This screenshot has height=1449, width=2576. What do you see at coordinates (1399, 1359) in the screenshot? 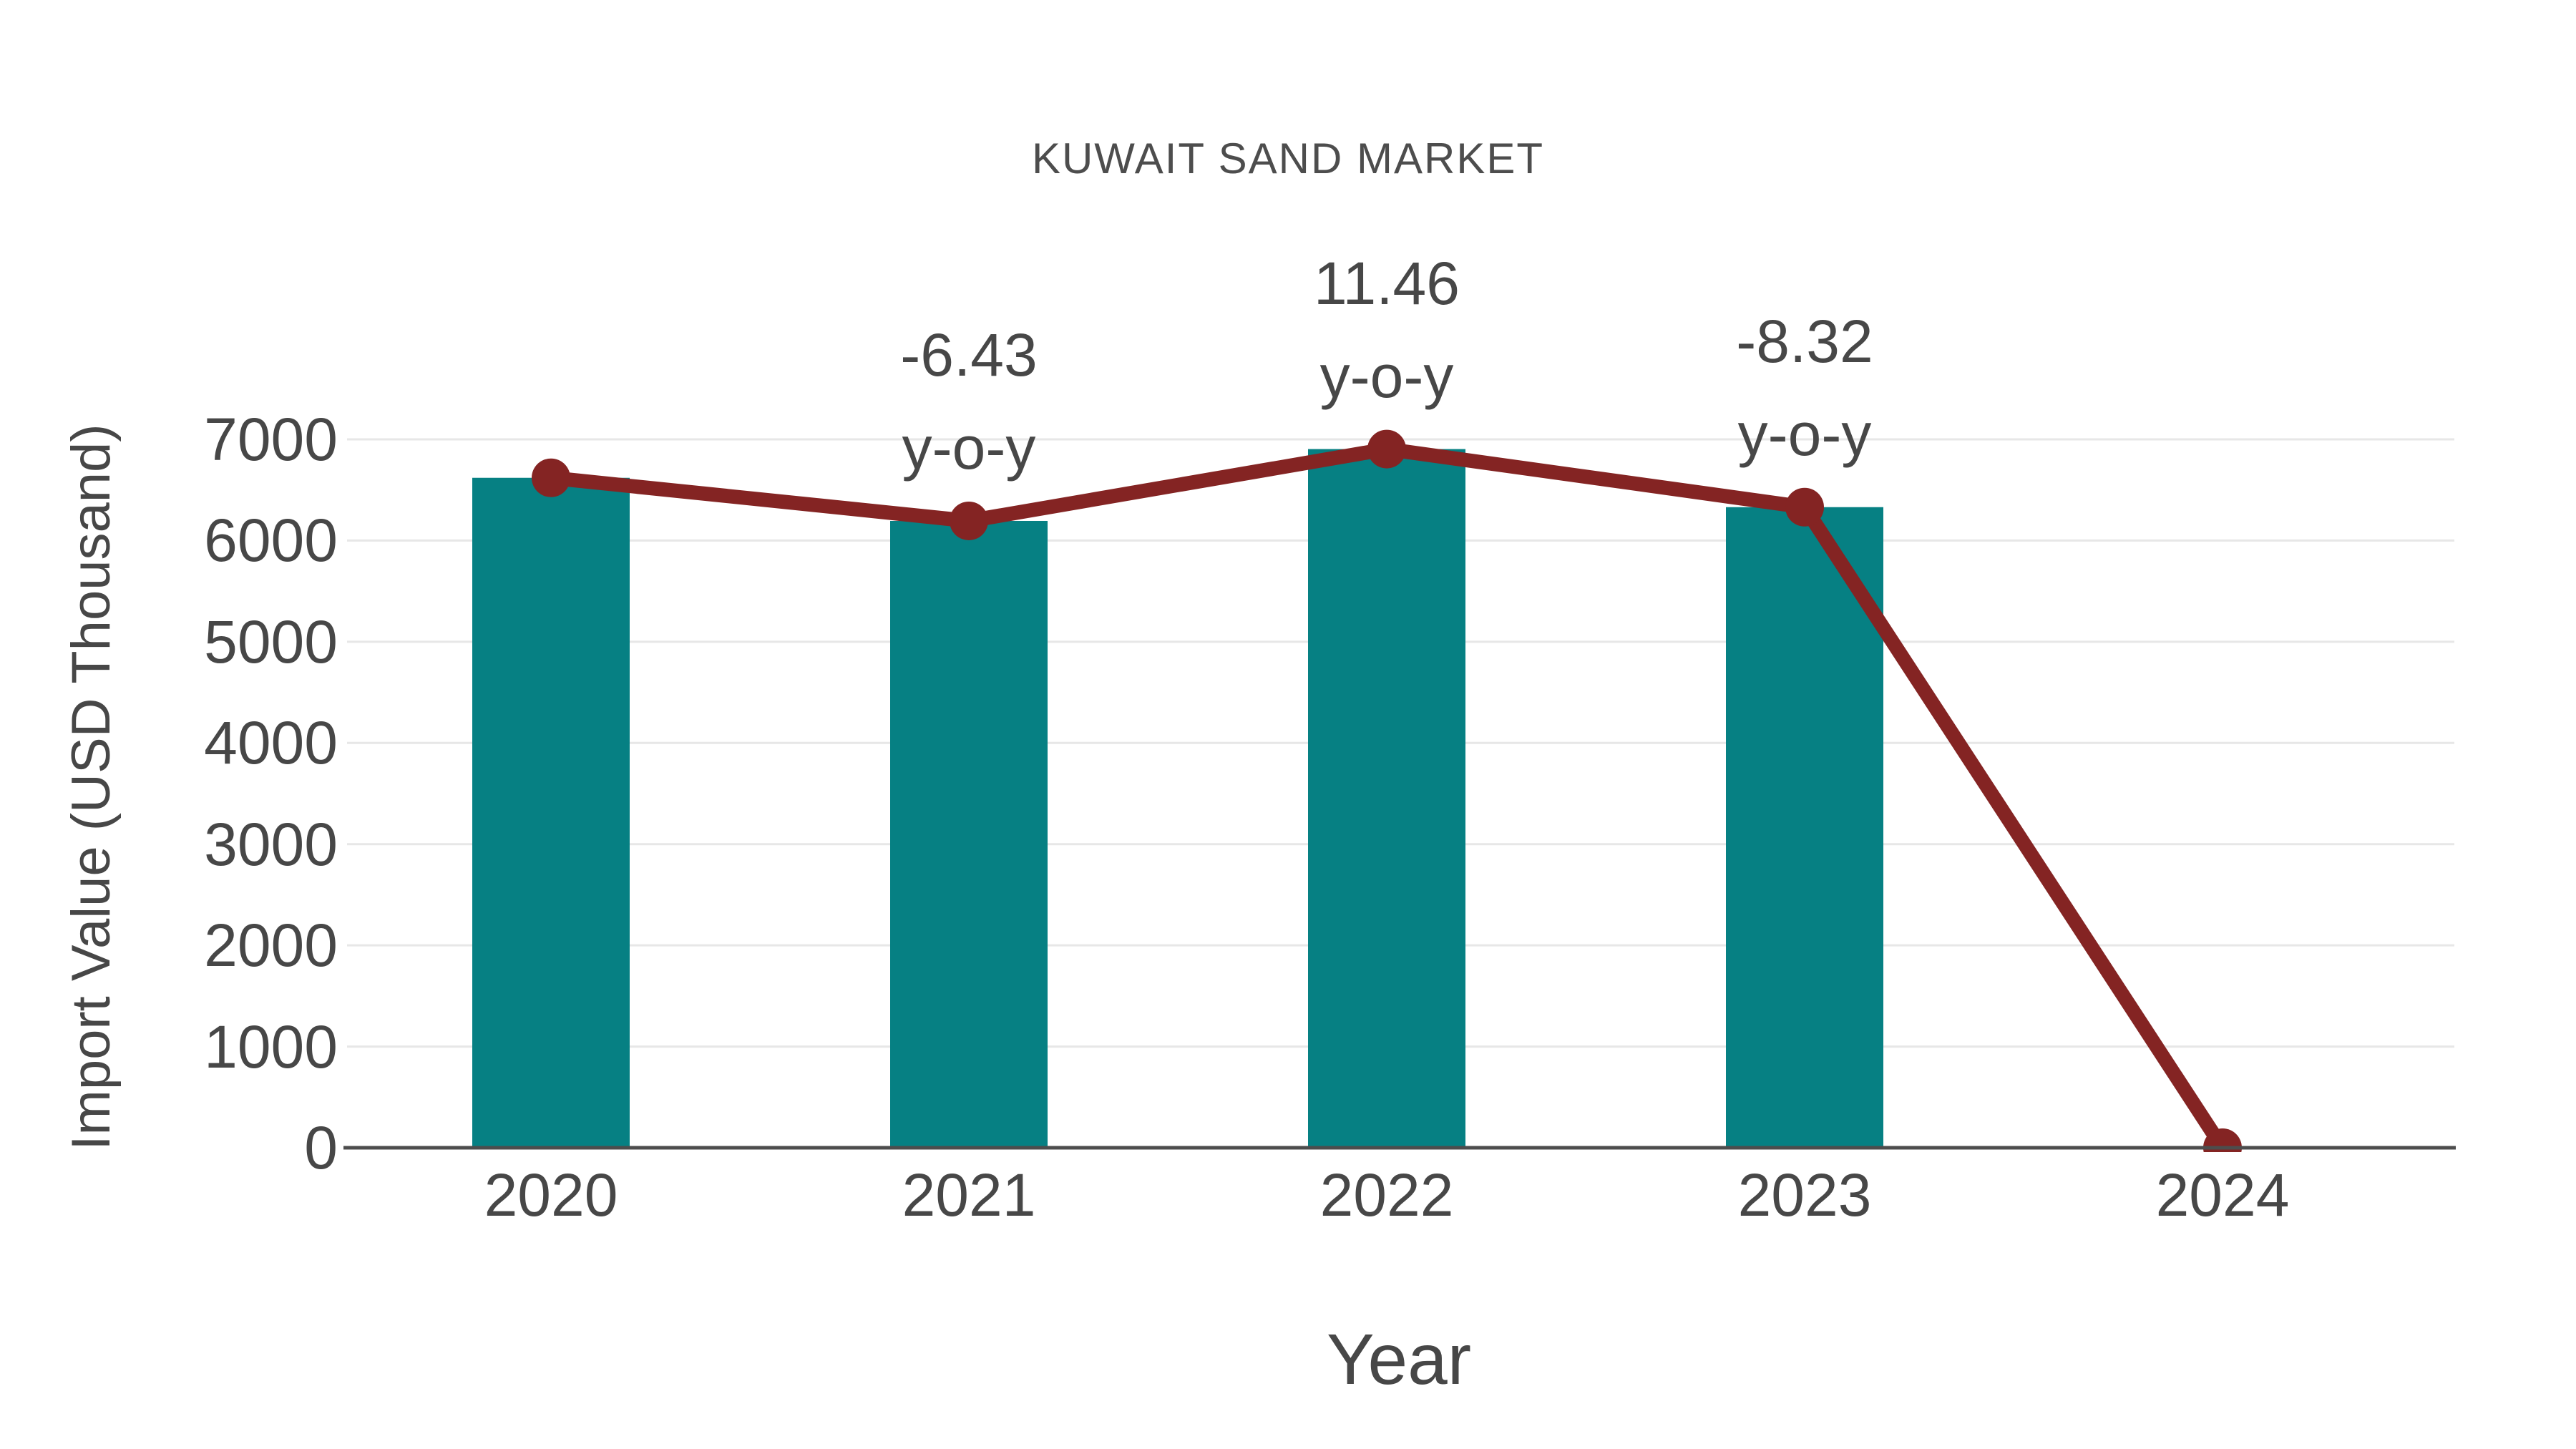
I see `x-axis-title: Year` at bounding box center [1399, 1359].